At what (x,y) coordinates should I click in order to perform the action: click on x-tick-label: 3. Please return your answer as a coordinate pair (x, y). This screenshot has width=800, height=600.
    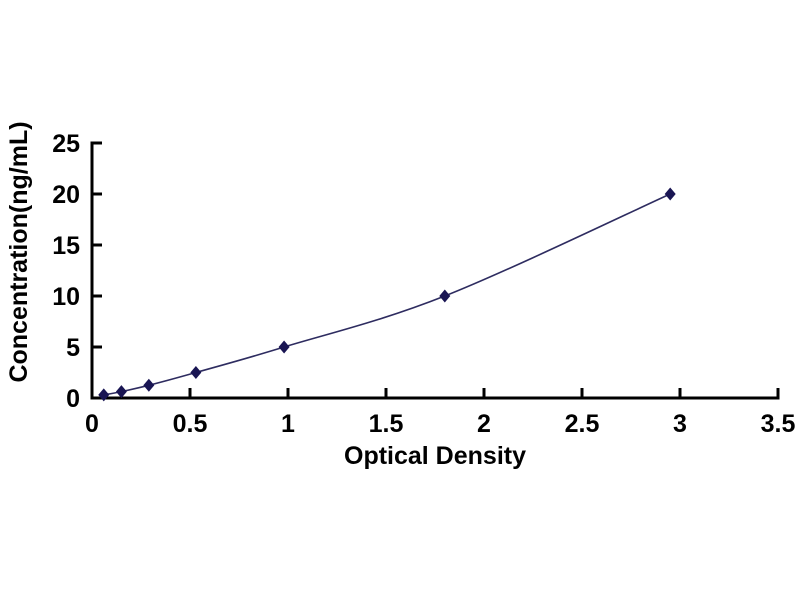
    Looking at the image, I should click on (680, 424).